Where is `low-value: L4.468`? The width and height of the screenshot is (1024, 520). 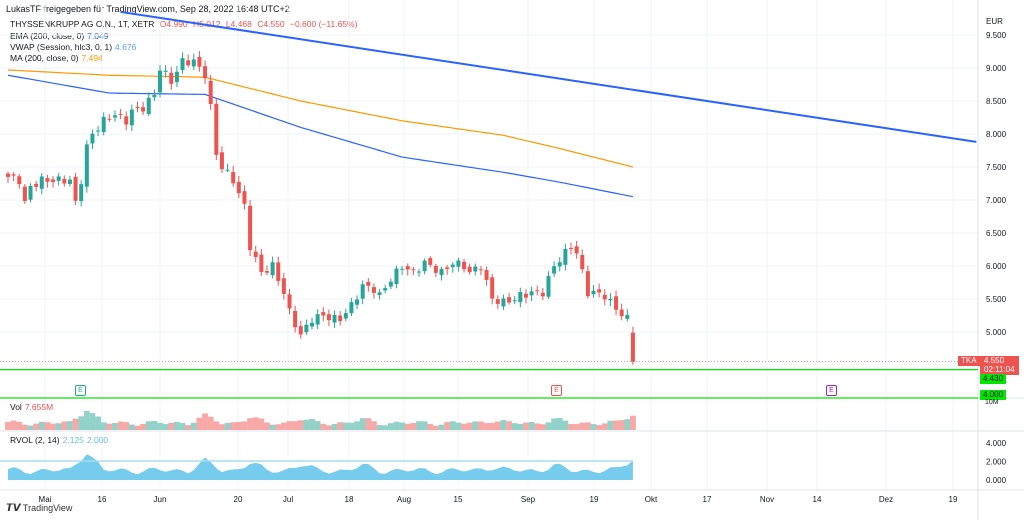 low-value: L4.468 is located at coordinates (238, 24).